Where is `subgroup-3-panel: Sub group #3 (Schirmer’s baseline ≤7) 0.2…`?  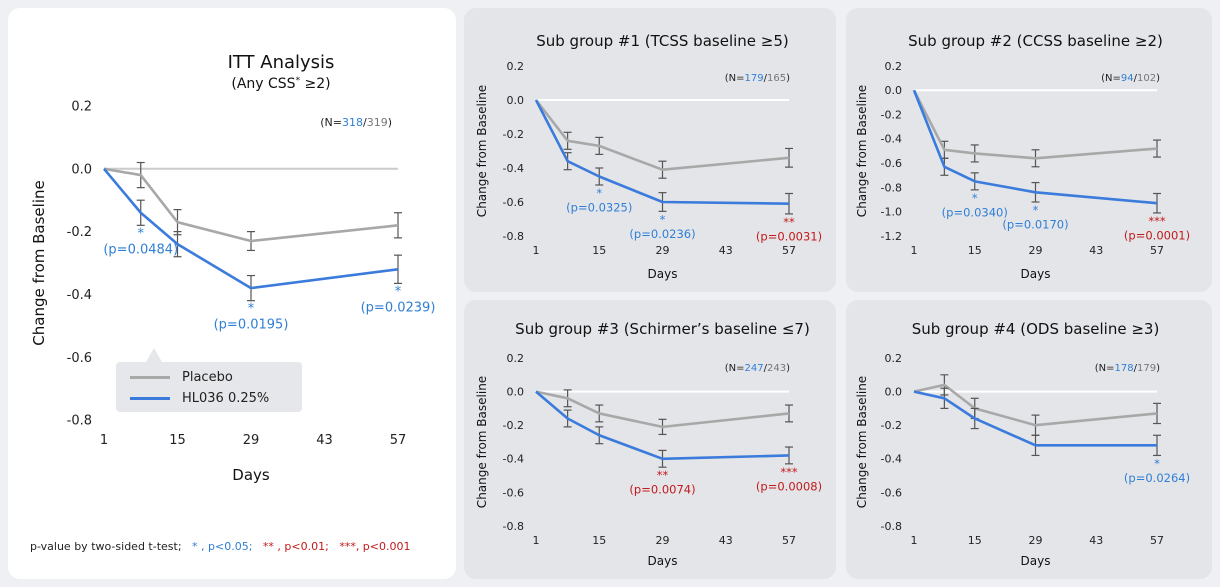 subgroup-3-panel: Sub group #3 (Schirmer’s baseline ≤7) 0.2… is located at coordinates (650, 439).